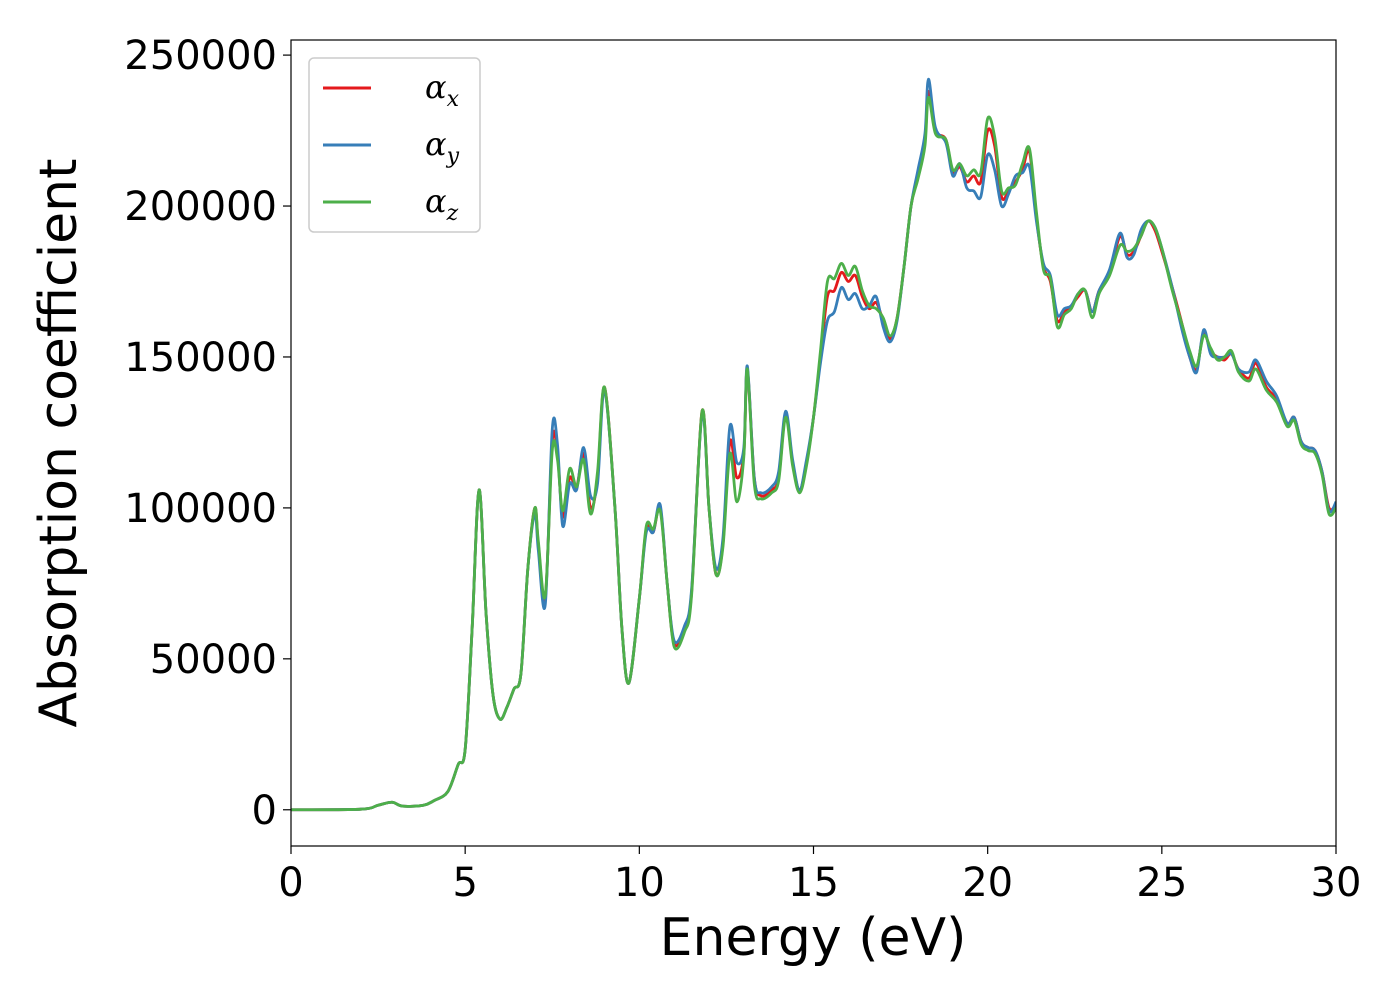 The width and height of the screenshot is (1400, 1000). What do you see at coordinates (213, 660) in the screenshot?
I see `y-tick-label: 50000` at bounding box center [213, 660].